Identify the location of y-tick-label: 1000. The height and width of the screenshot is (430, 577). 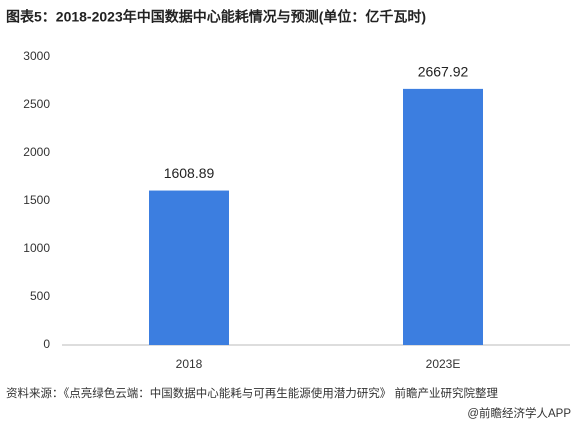
(36, 248).